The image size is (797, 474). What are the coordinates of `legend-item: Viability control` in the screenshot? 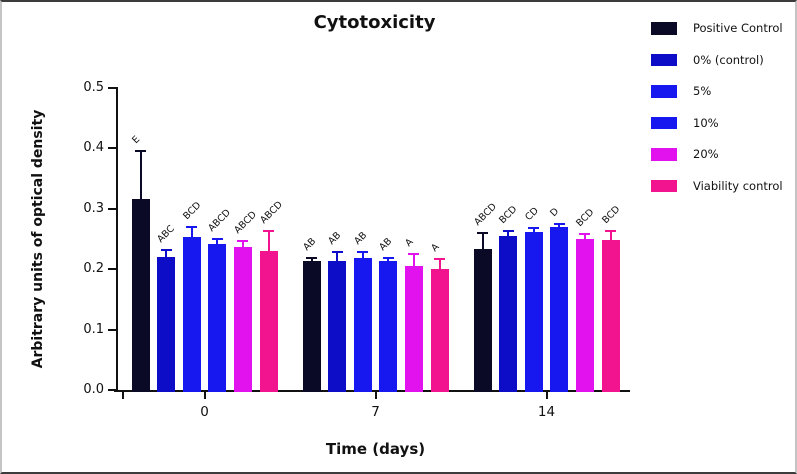 It's located at (717, 186).